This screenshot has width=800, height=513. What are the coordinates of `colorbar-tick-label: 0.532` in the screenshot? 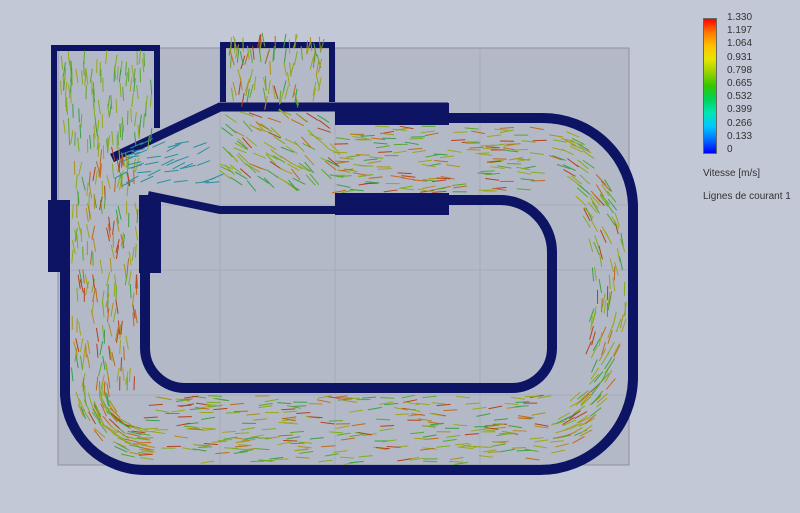 It's located at (740, 97).